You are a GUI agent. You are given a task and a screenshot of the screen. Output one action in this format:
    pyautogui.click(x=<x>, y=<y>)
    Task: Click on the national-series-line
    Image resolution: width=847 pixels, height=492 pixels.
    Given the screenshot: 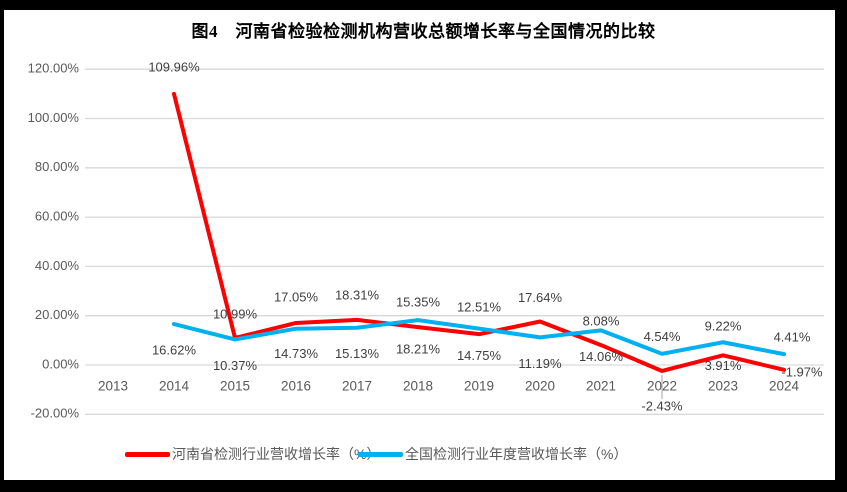 What is the action you would take?
    pyautogui.click(x=479, y=337)
    